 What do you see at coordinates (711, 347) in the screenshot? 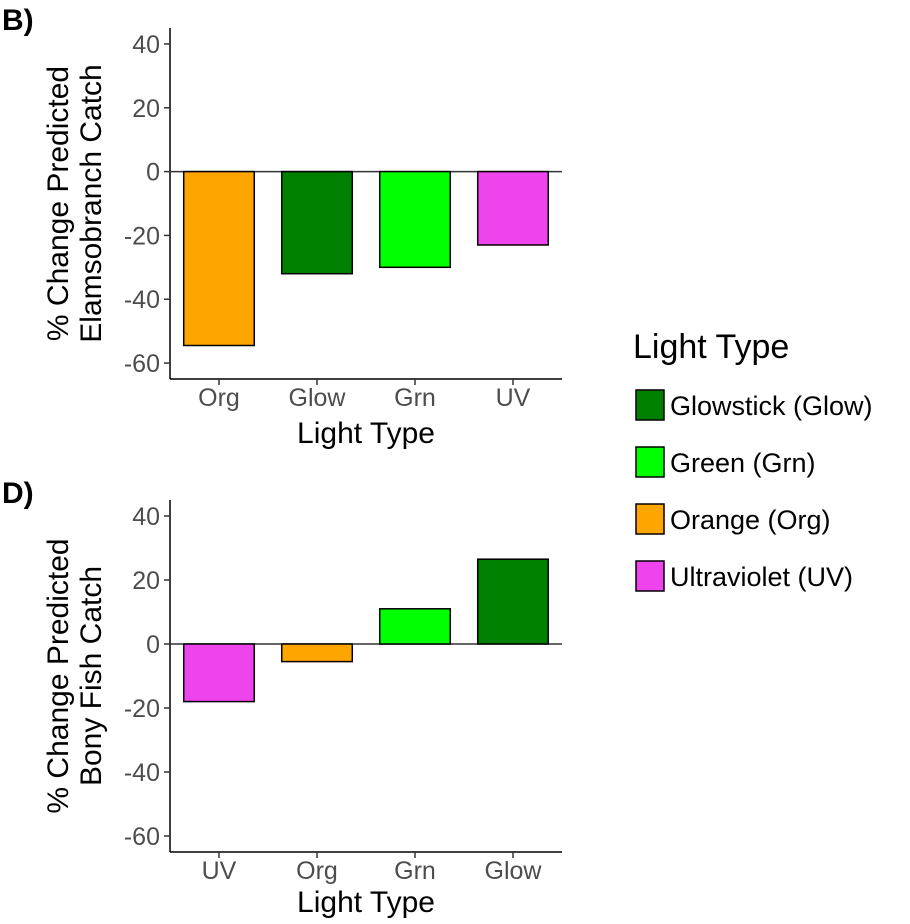
I see `legend-title: Light Type` at bounding box center [711, 347].